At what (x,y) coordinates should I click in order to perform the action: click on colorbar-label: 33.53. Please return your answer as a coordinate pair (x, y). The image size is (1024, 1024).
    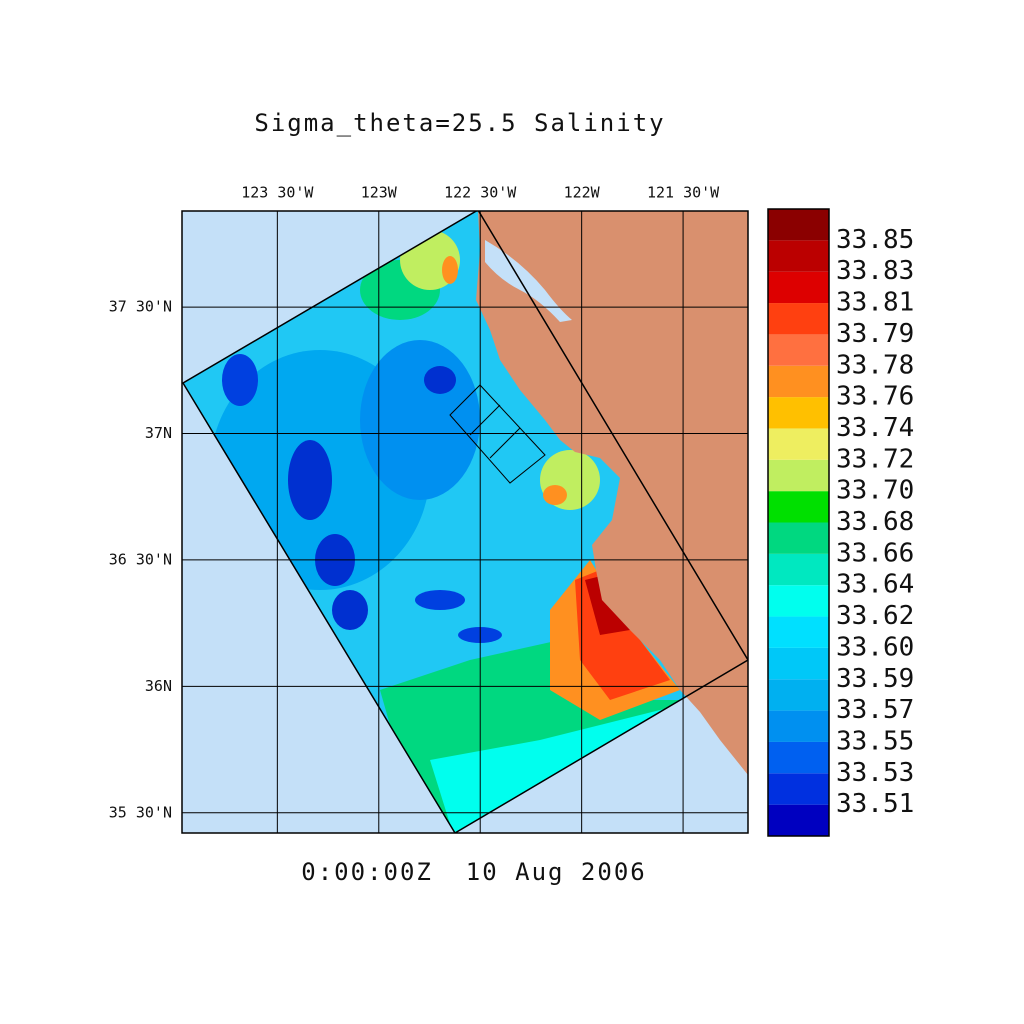
    Looking at the image, I should click on (875, 773).